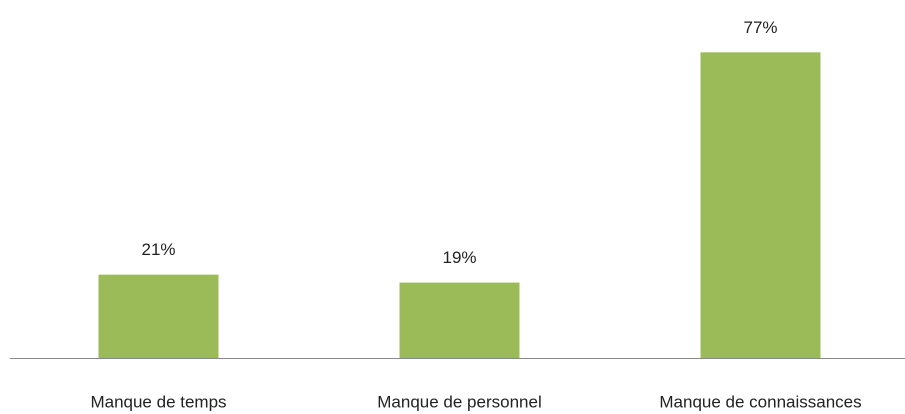 Image resolution: width=905 pixels, height=414 pixels. Describe the element at coordinates (760, 401) in the screenshot. I see `x-tick-label: Manque de connaissances` at that location.